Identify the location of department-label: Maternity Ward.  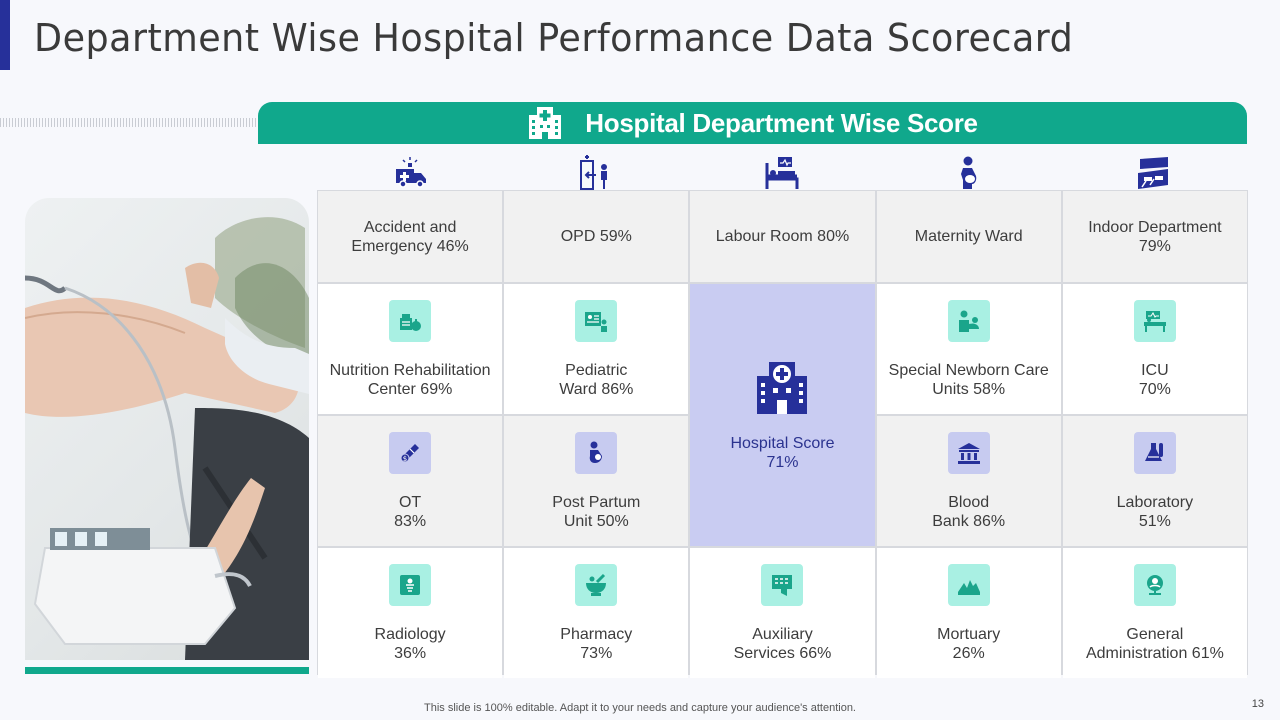
(968, 236).